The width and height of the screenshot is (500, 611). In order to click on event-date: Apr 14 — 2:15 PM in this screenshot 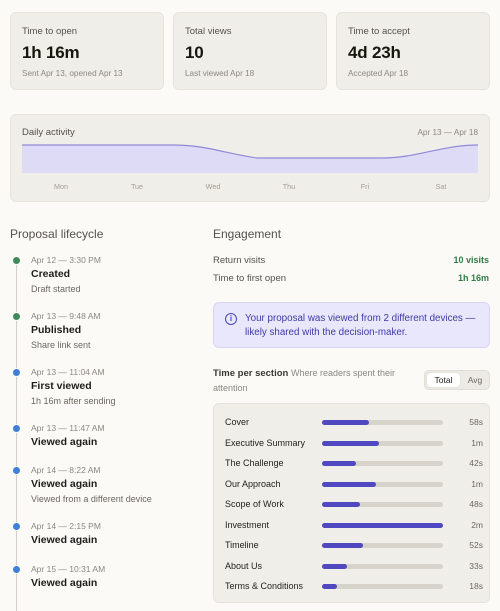, I will do `click(66, 526)`.